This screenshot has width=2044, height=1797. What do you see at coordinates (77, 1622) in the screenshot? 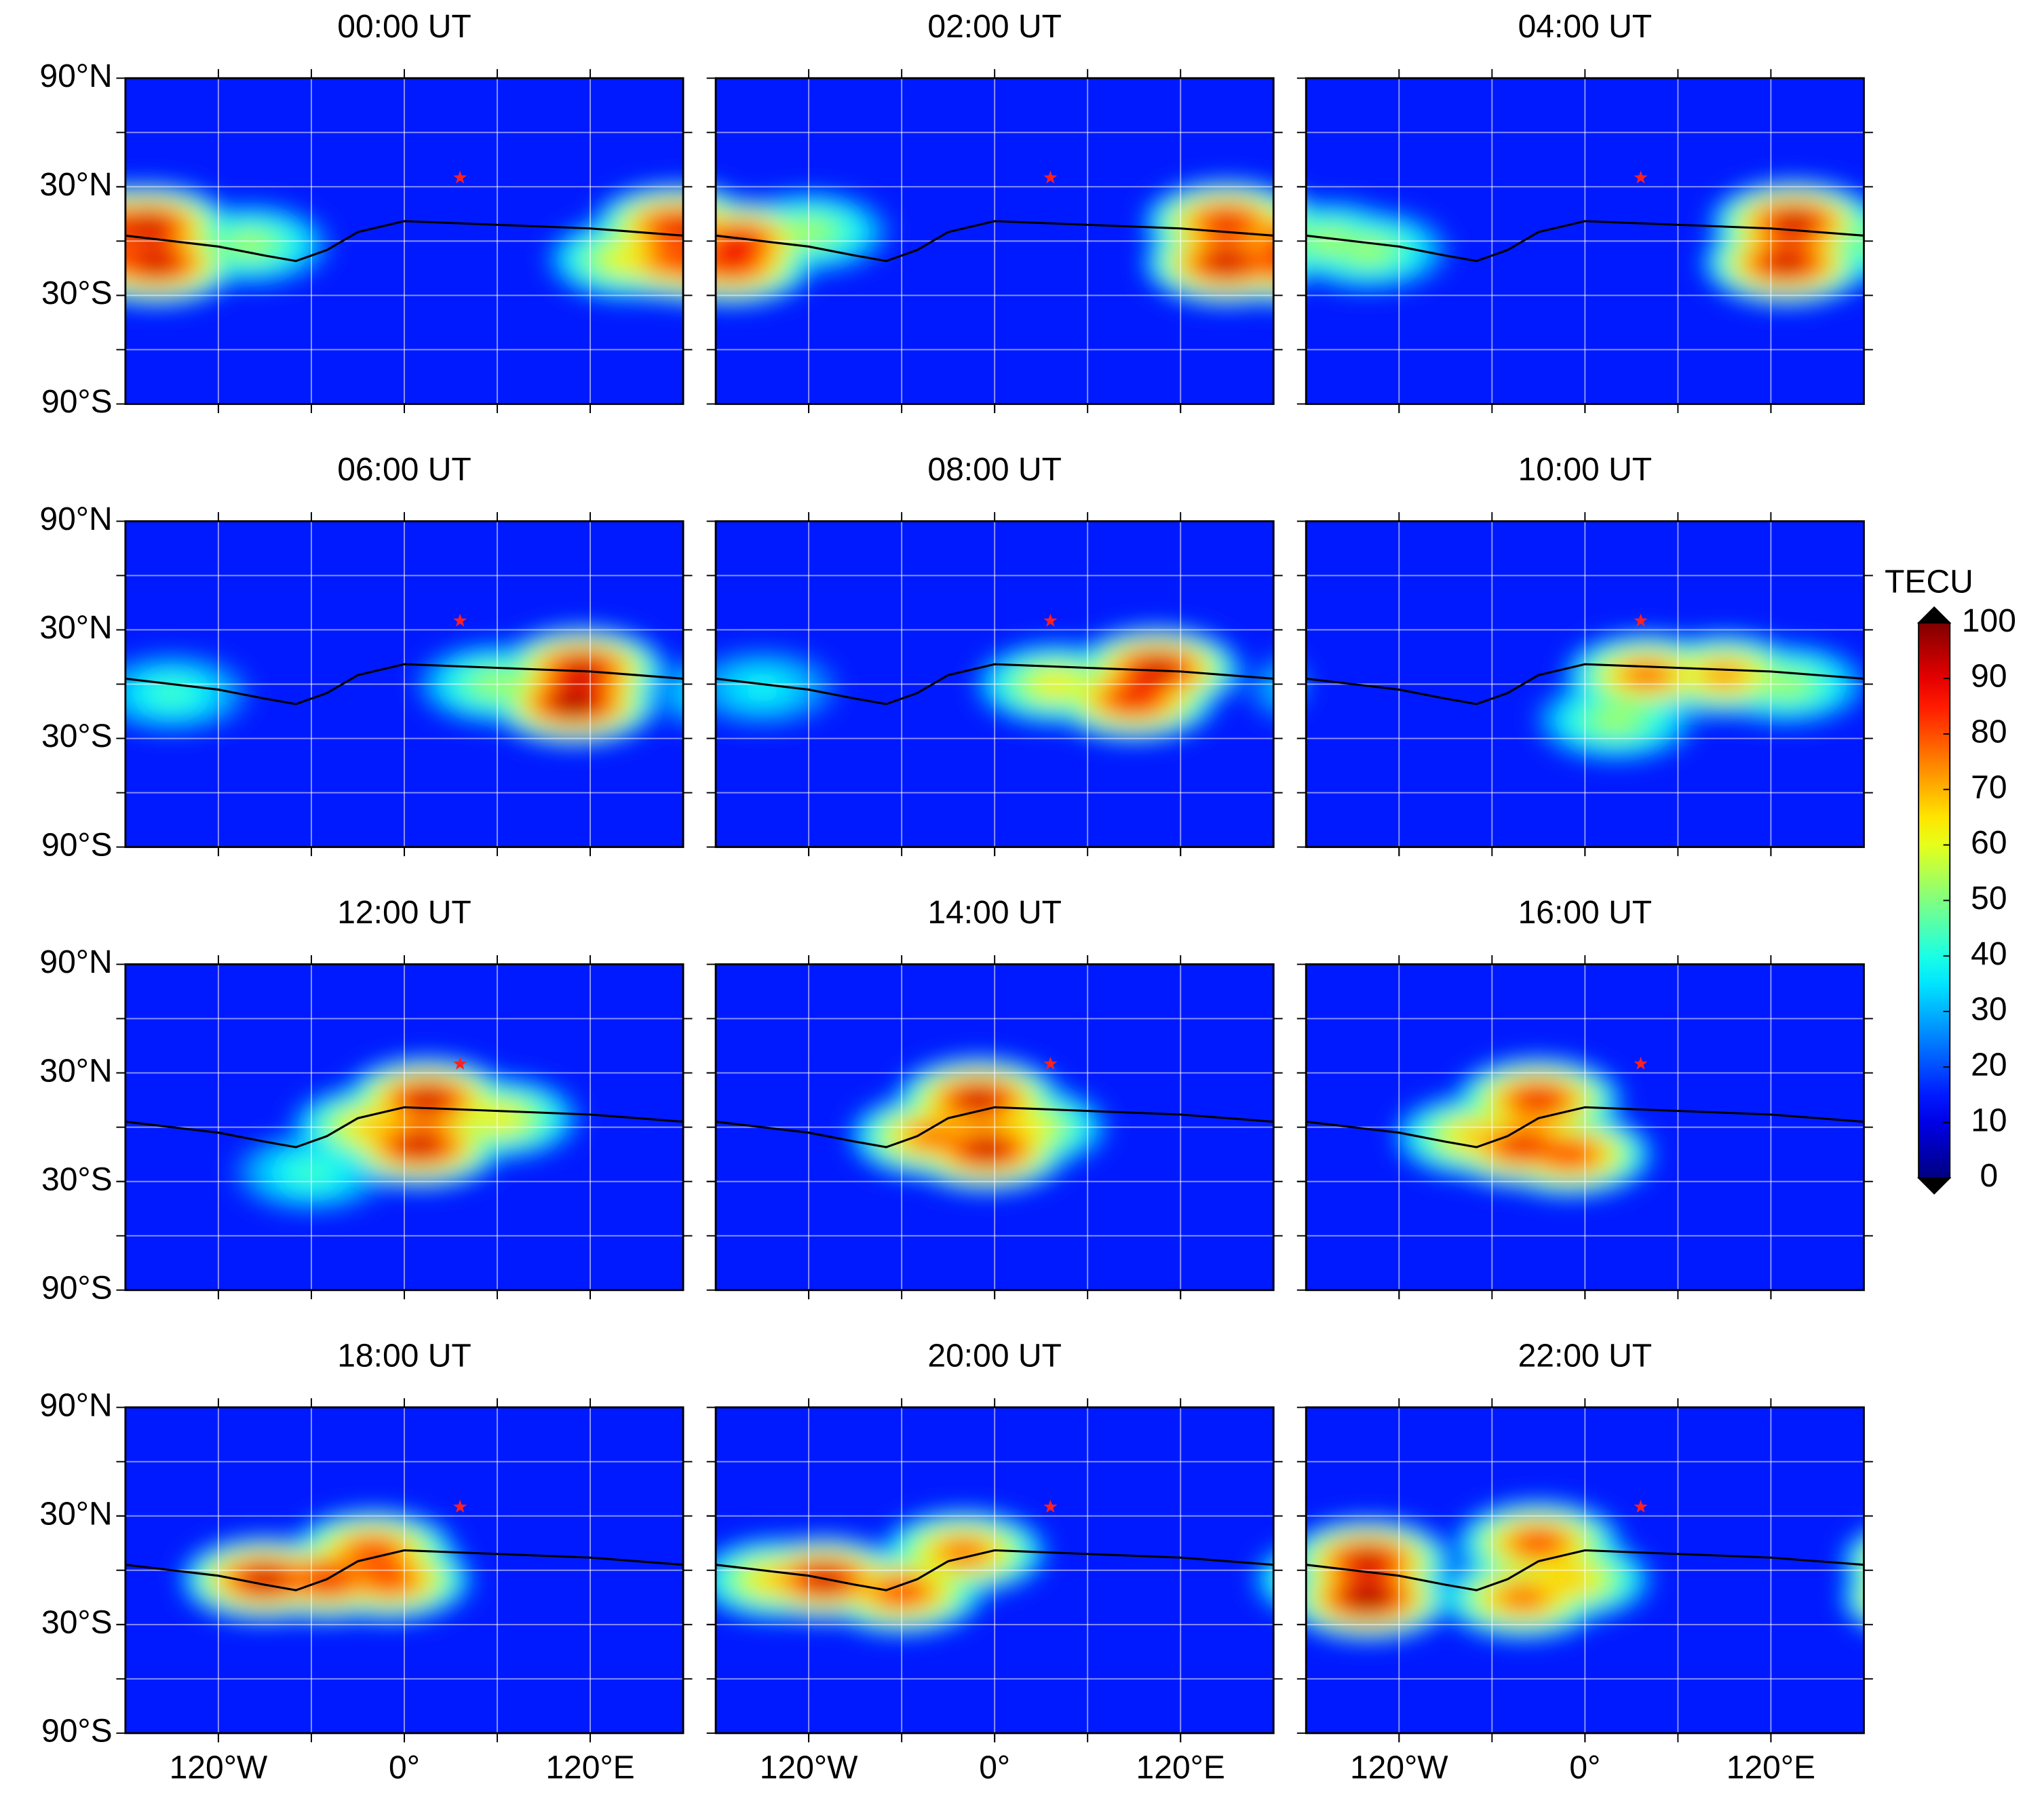
I see `y-tick-label: 30°S` at bounding box center [77, 1622].